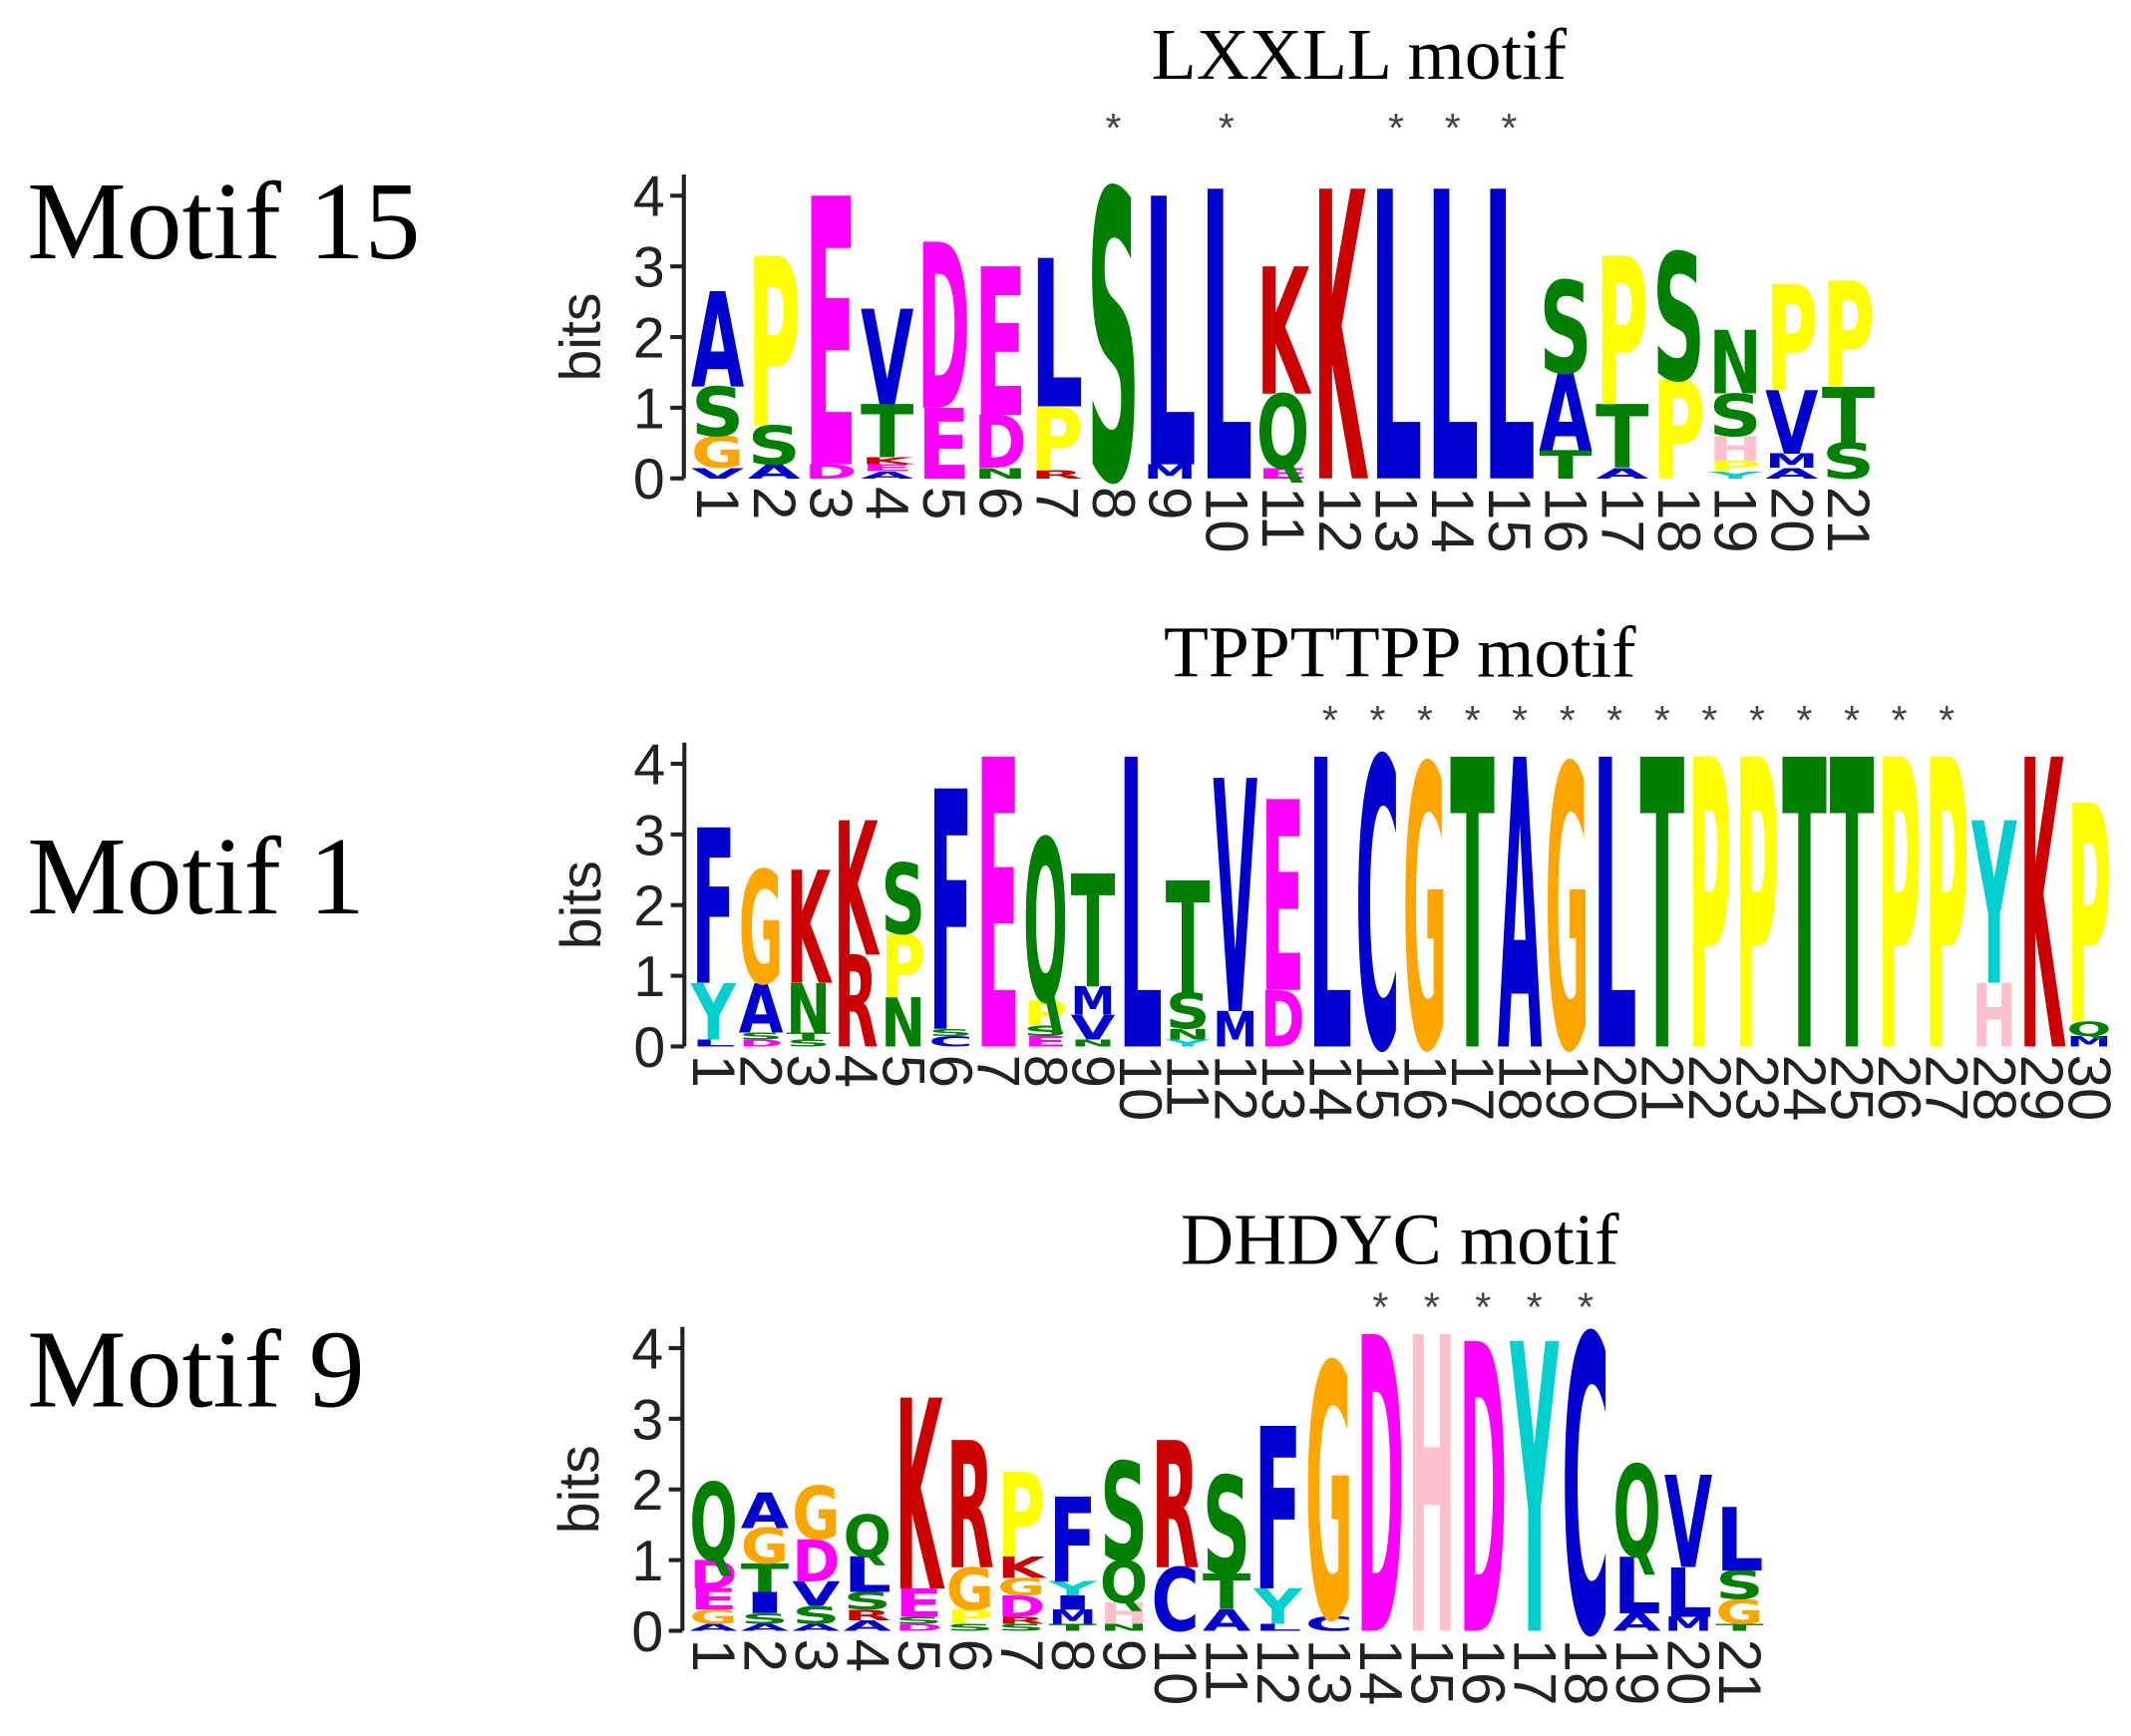 The height and width of the screenshot is (1736, 2131). Describe the element at coordinates (1400, 1239) in the screenshot. I see `chart-title: DHDYC motif` at that location.